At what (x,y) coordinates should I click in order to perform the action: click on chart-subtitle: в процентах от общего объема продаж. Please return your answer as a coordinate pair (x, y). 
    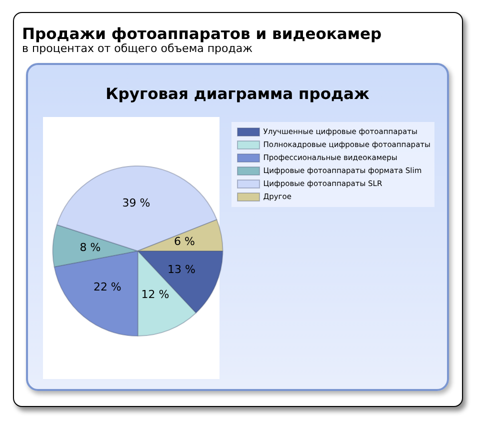
    Looking at the image, I should click on (137, 48).